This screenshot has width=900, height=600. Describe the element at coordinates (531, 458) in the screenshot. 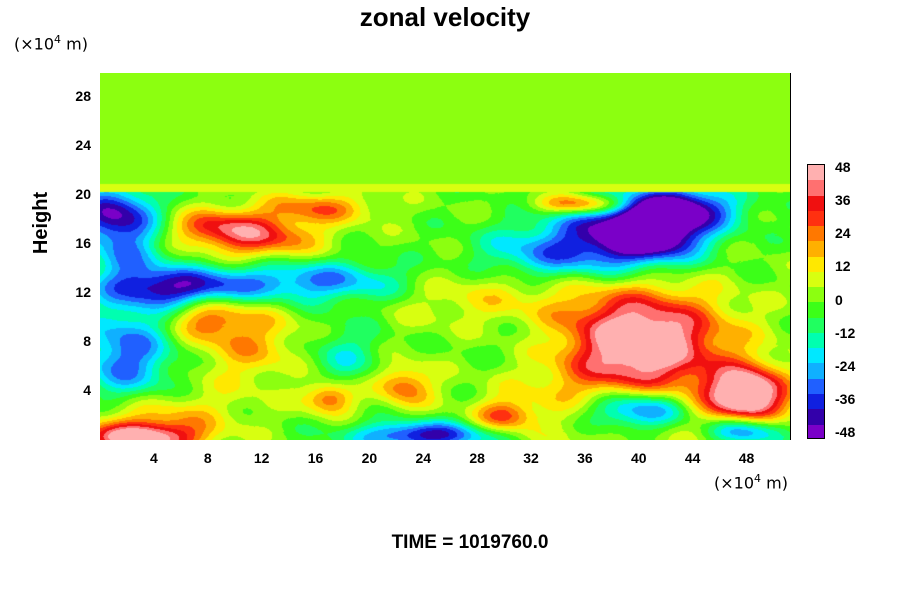

I see `x-tick-label: 32` at that location.